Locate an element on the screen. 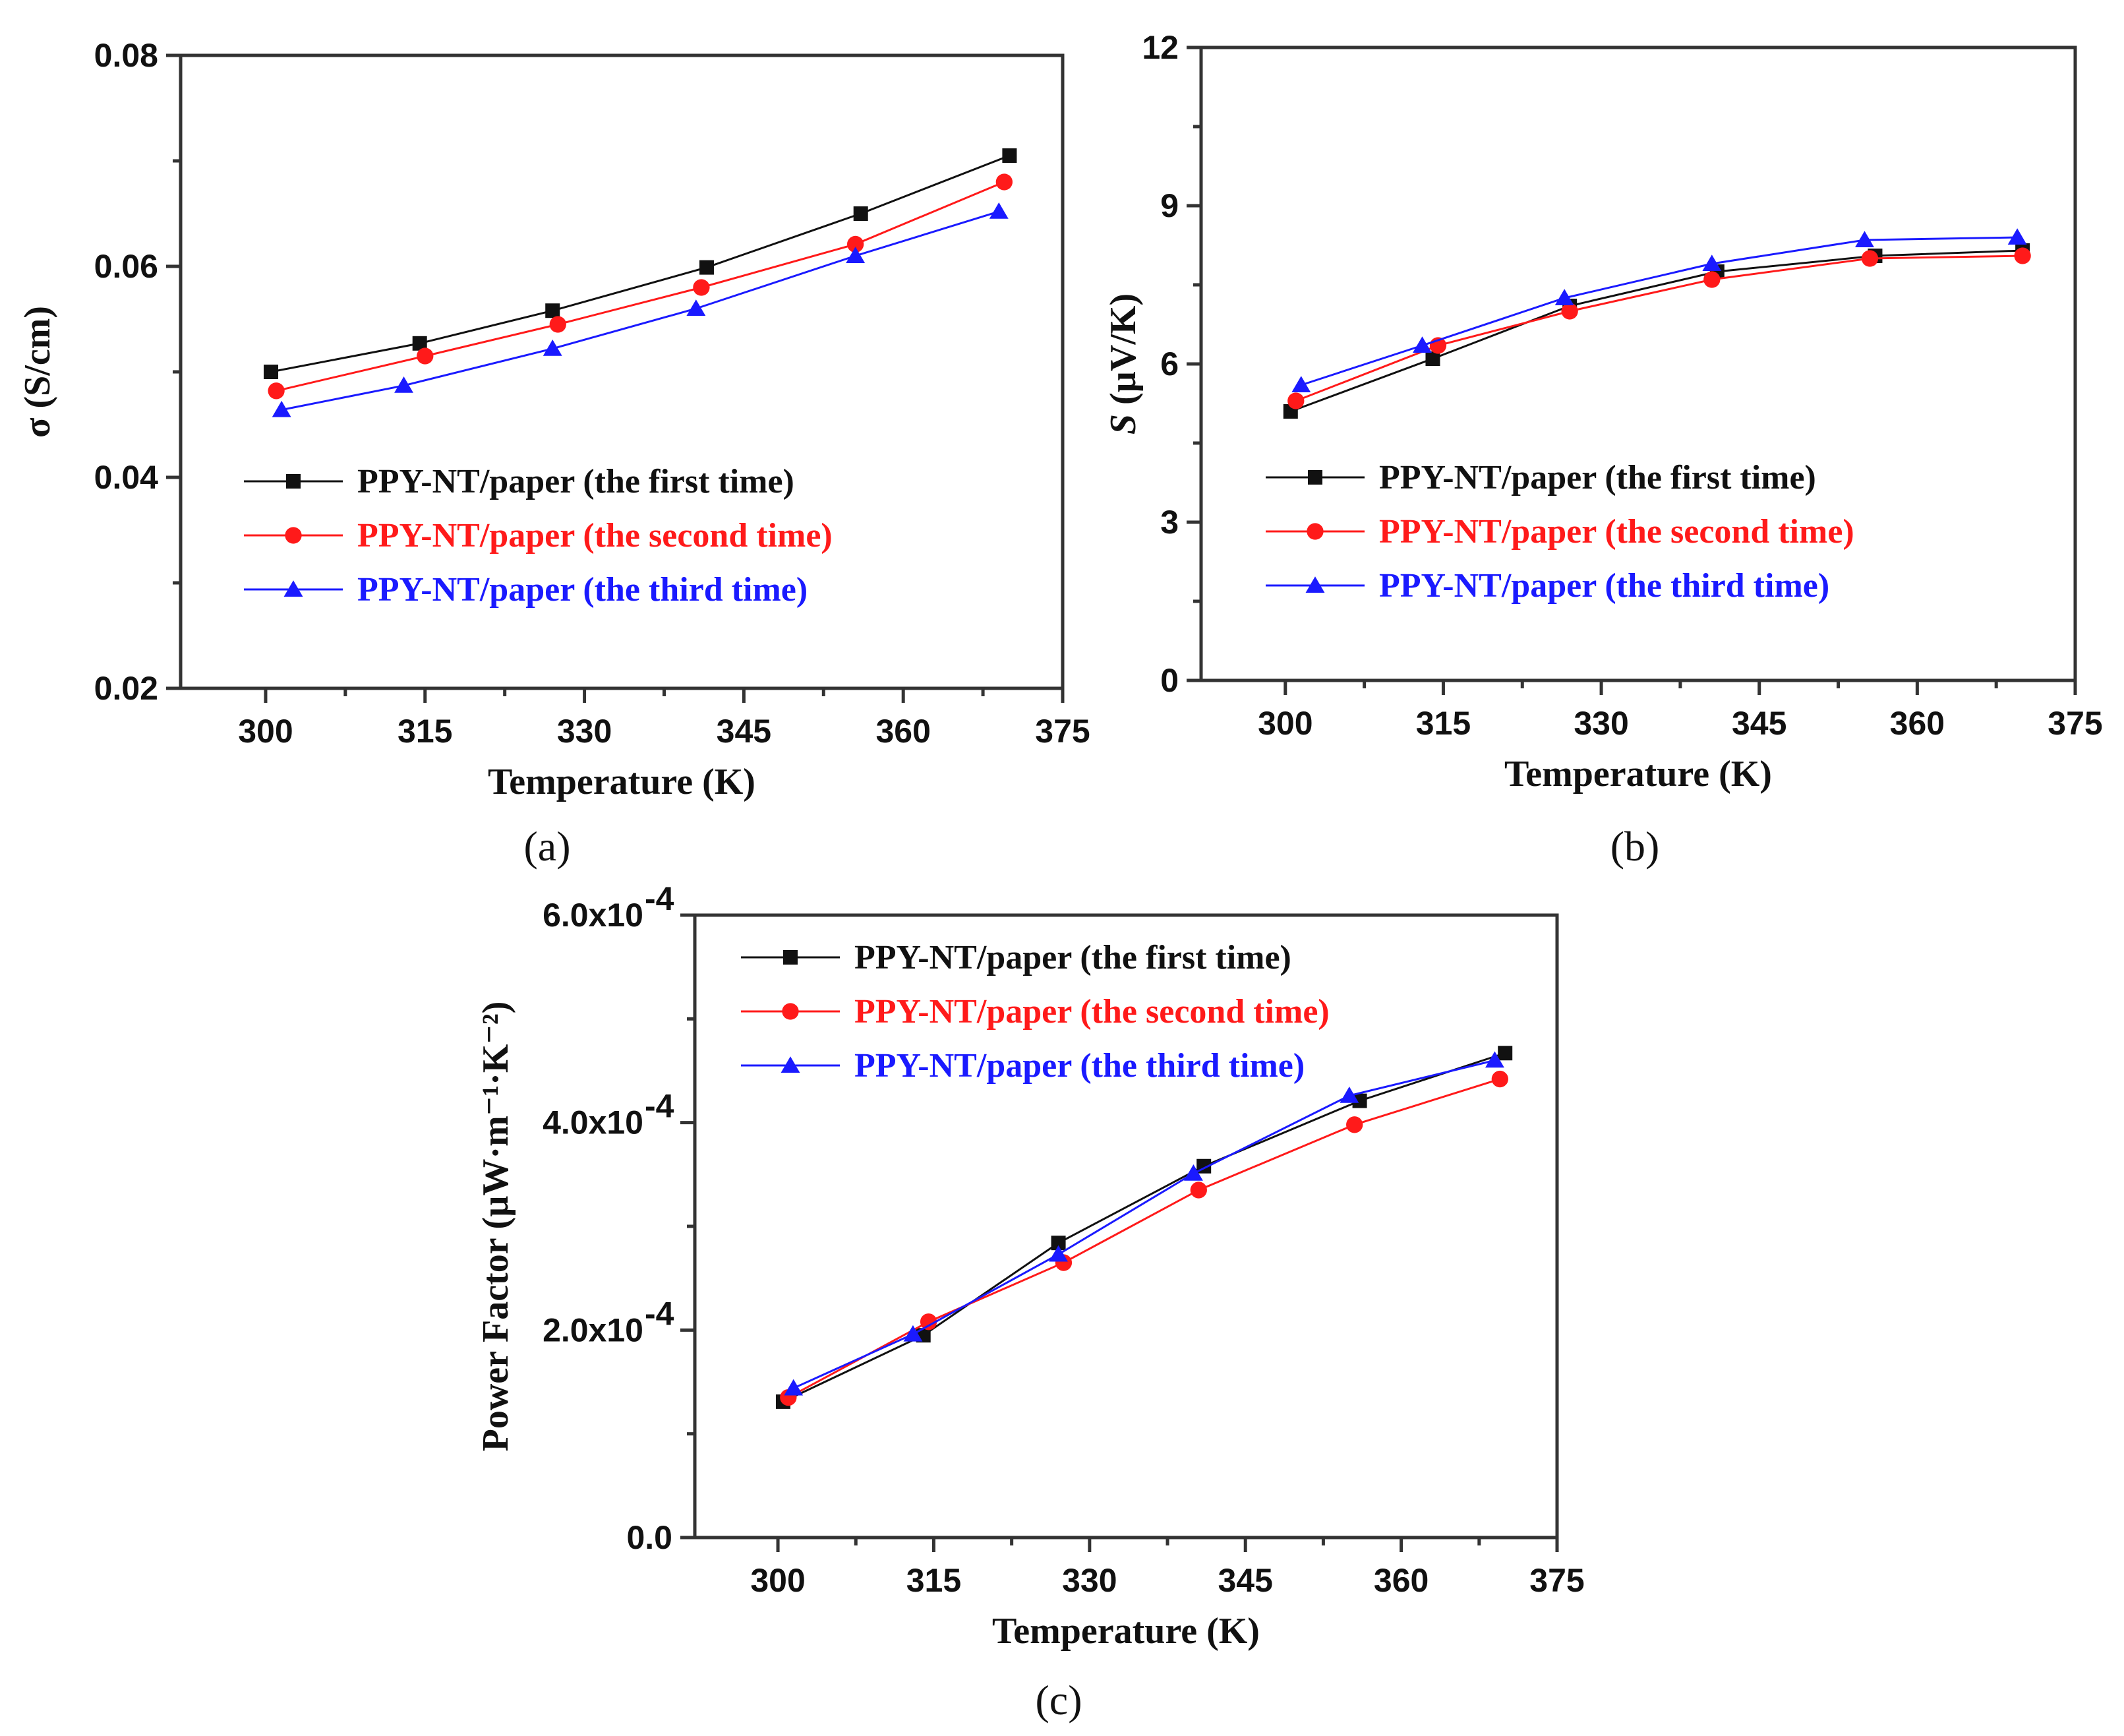  panel-caption: (a) is located at coordinates (546, 847).